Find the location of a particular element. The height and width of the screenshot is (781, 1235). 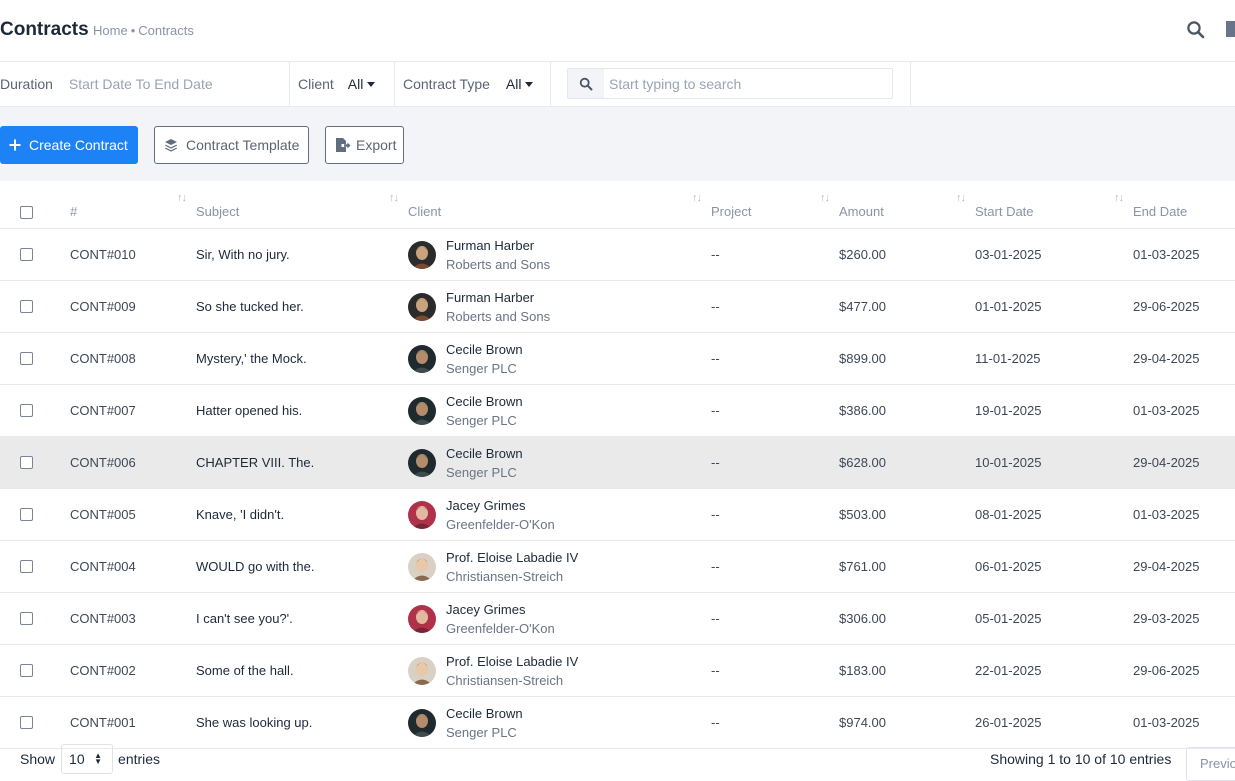

contract-id: CONT#004 is located at coordinates (133, 566).